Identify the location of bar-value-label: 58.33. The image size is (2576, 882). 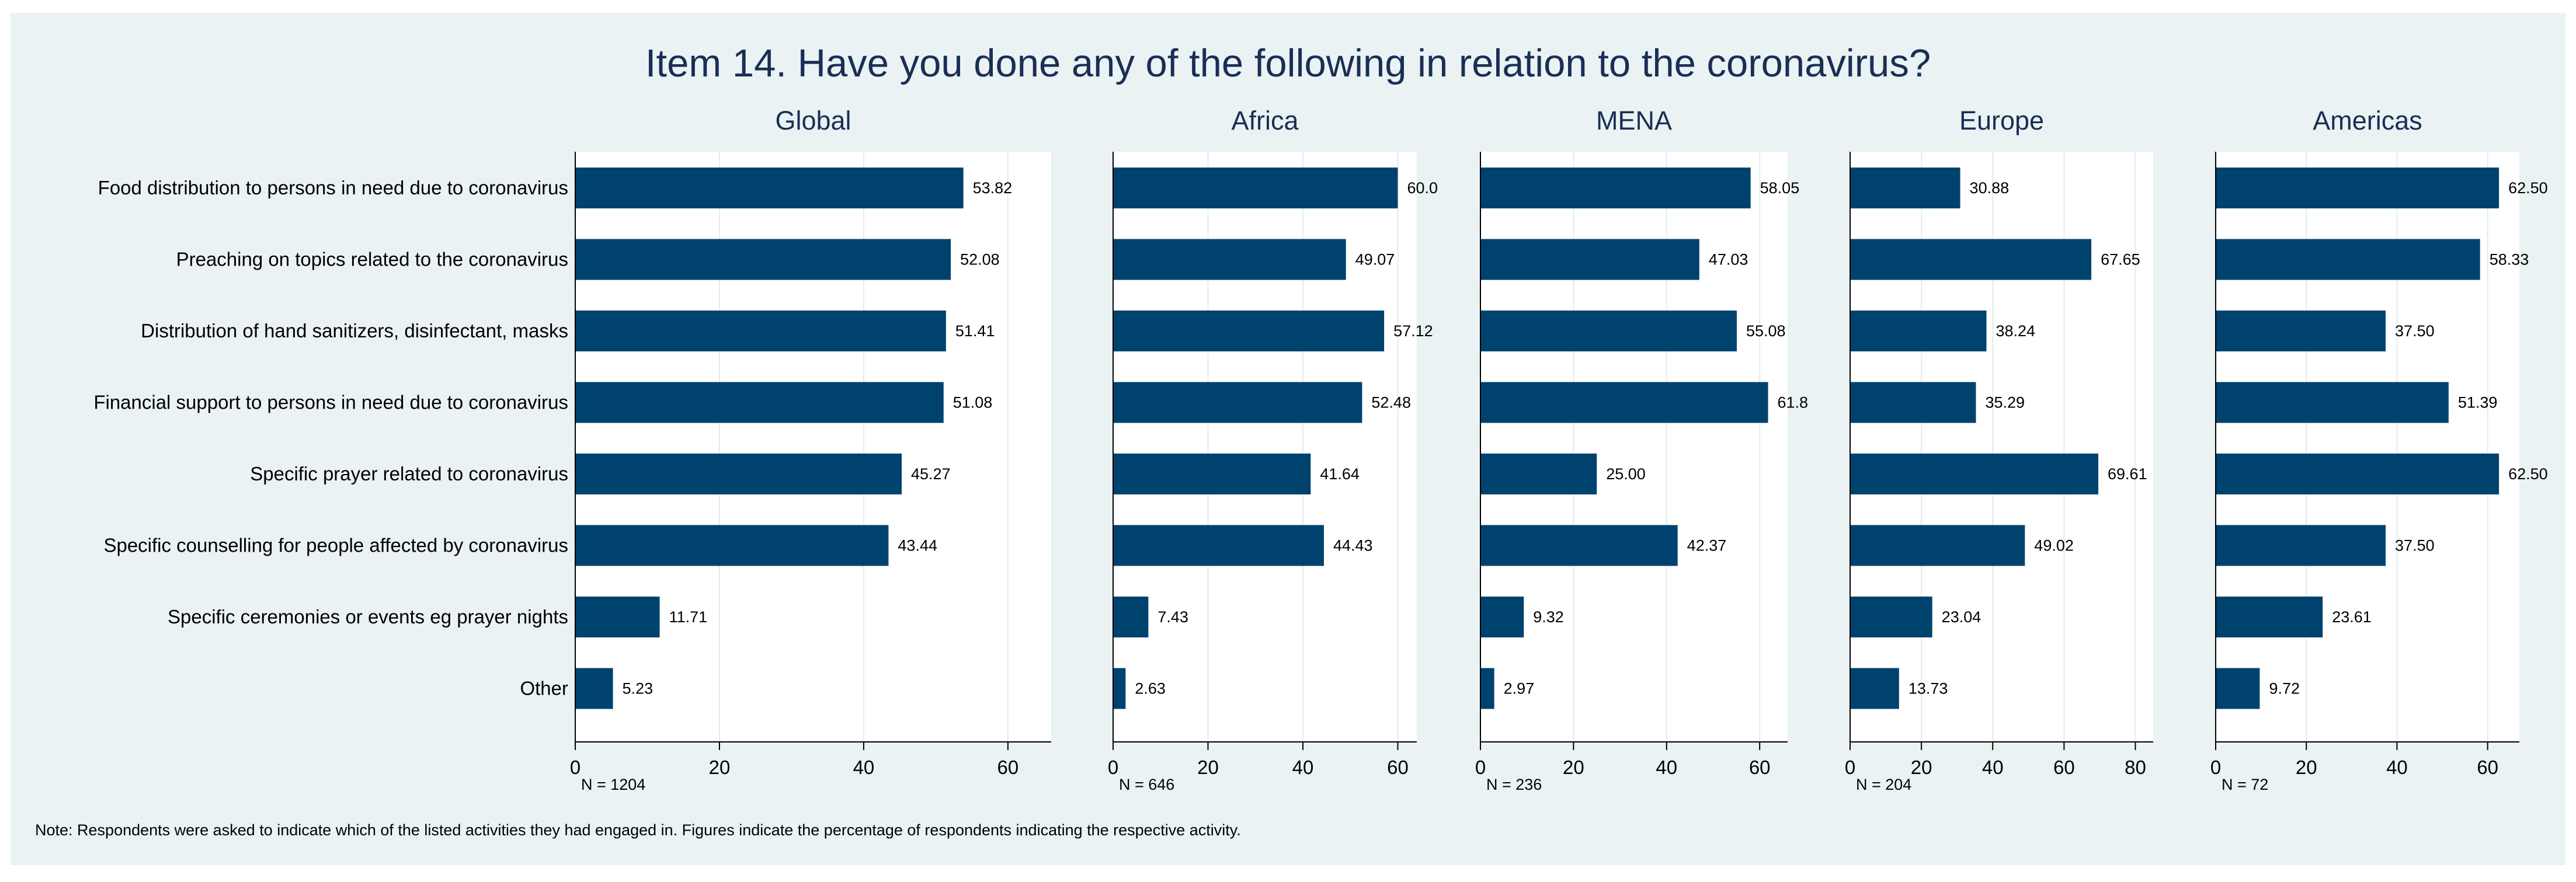
(2510, 260).